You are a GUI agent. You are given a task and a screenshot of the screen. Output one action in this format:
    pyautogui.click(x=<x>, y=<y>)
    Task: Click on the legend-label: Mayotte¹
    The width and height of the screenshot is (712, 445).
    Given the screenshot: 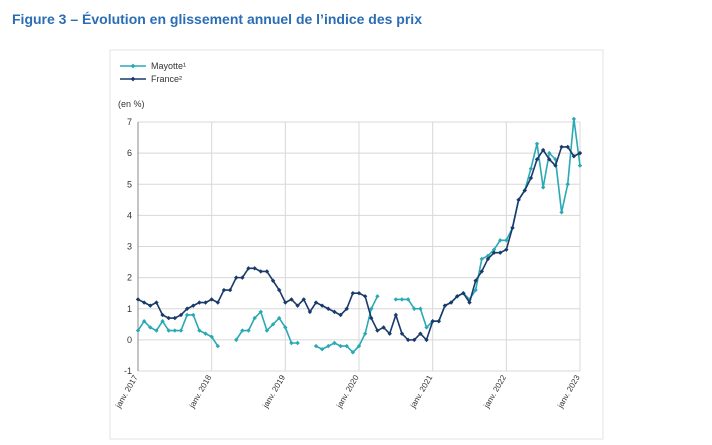 What is the action you would take?
    pyautogui.click(x=168, y=66)
    